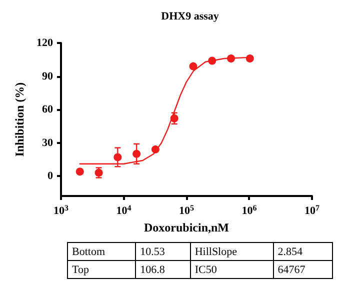 This screenshot has height=288, width=356. Describe the element at coordinates (45, 43) in the screenshot. I see `y-tick-label: 120` at that location.